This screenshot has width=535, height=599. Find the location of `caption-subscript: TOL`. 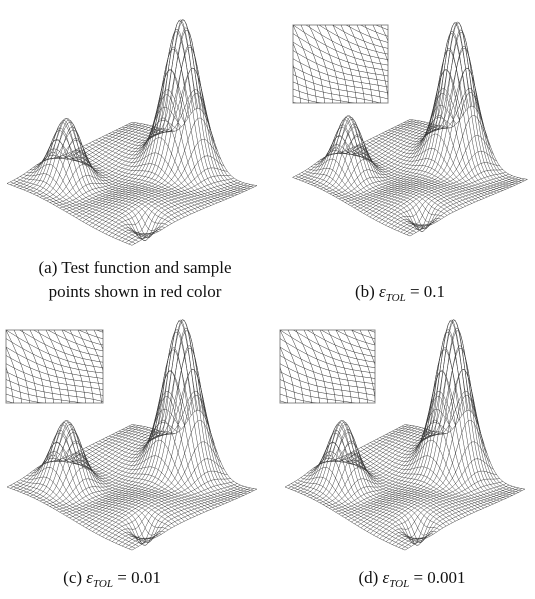

caption-subscript: TOL is located at coordinates (396, 298).